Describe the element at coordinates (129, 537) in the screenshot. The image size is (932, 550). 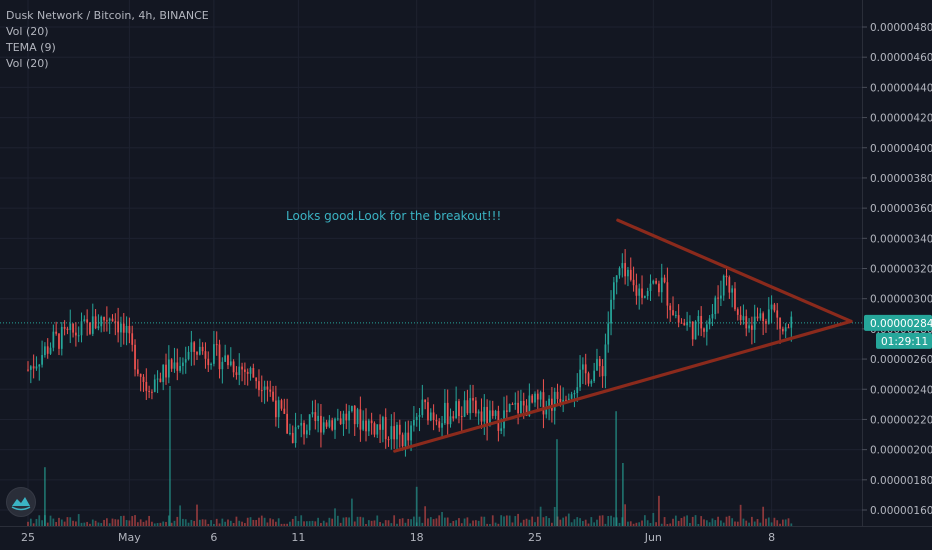
I see `x-tick-label: May` at that location.